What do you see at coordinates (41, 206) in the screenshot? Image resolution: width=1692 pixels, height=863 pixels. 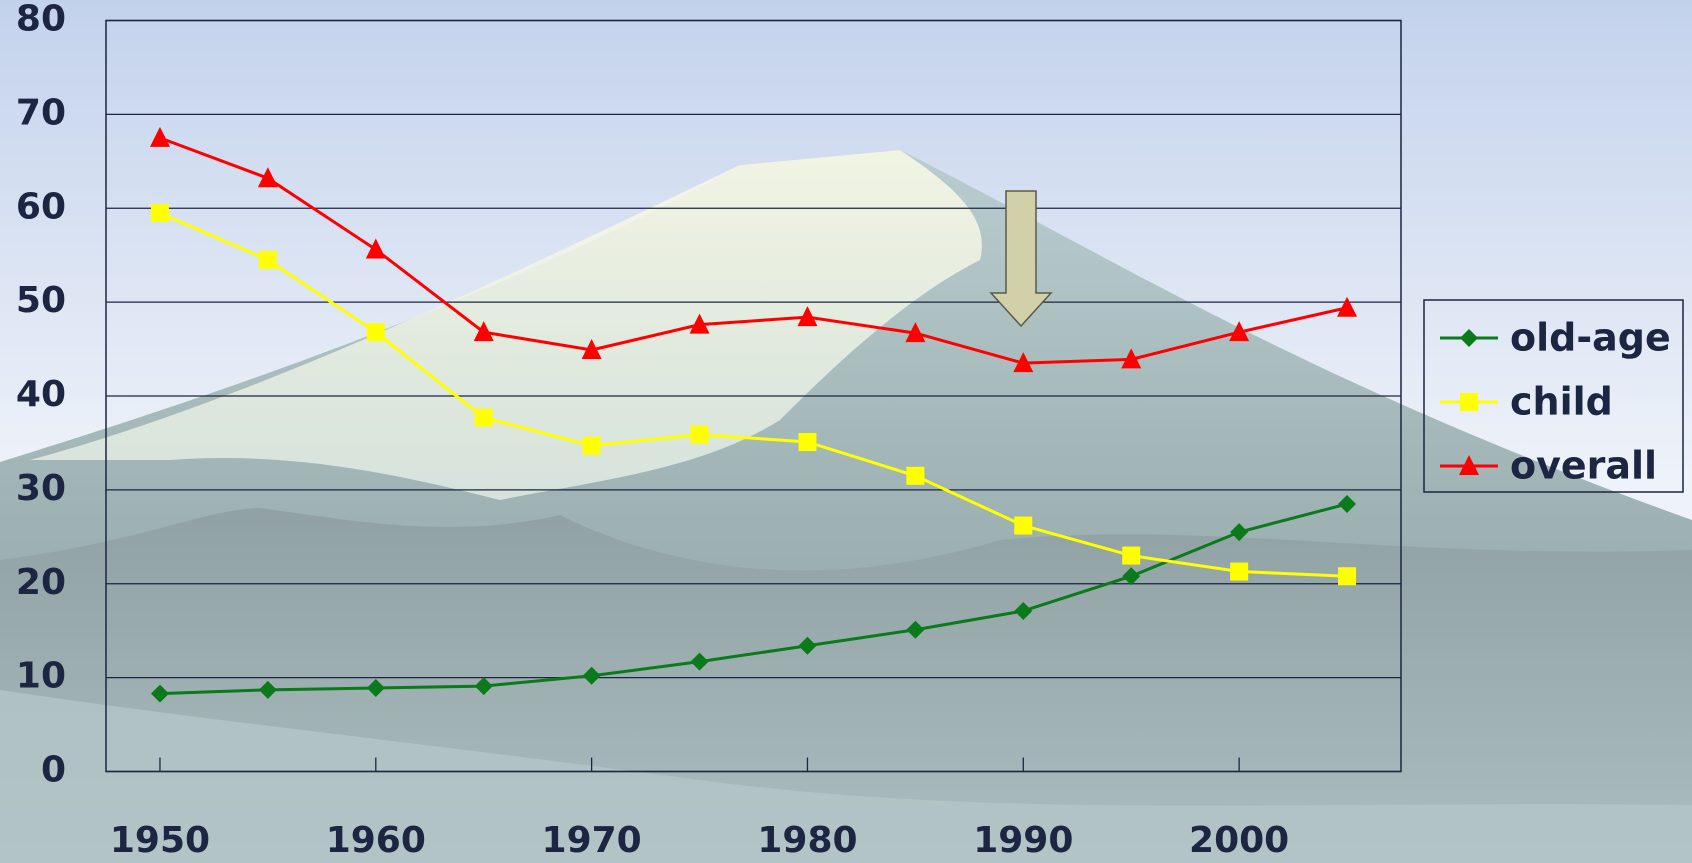 I see `y-tick-label: 60` at bounding box center [41, 206].